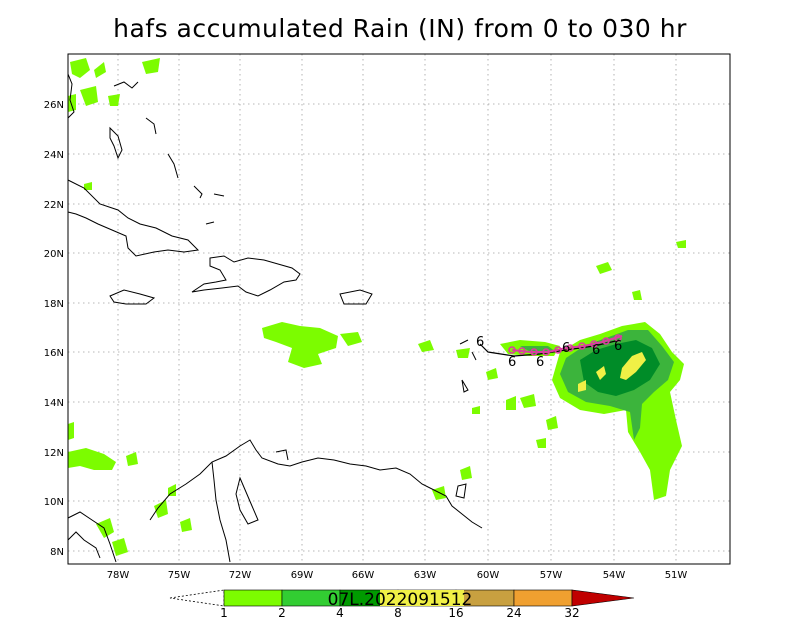 This screenshot has height=618, width=800. I want to click on y-tick-label: 12N, so click(54, 453).